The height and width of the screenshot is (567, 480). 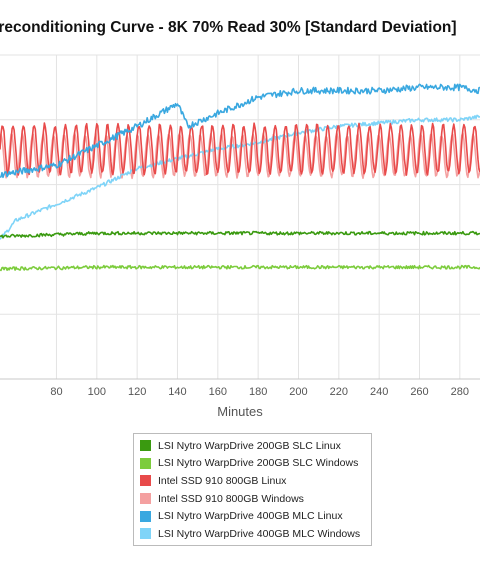 What do you see at coordinates (339, 392) in the screenshot?
I see `x-tick-label: 220` at bounding box center [339, 392].